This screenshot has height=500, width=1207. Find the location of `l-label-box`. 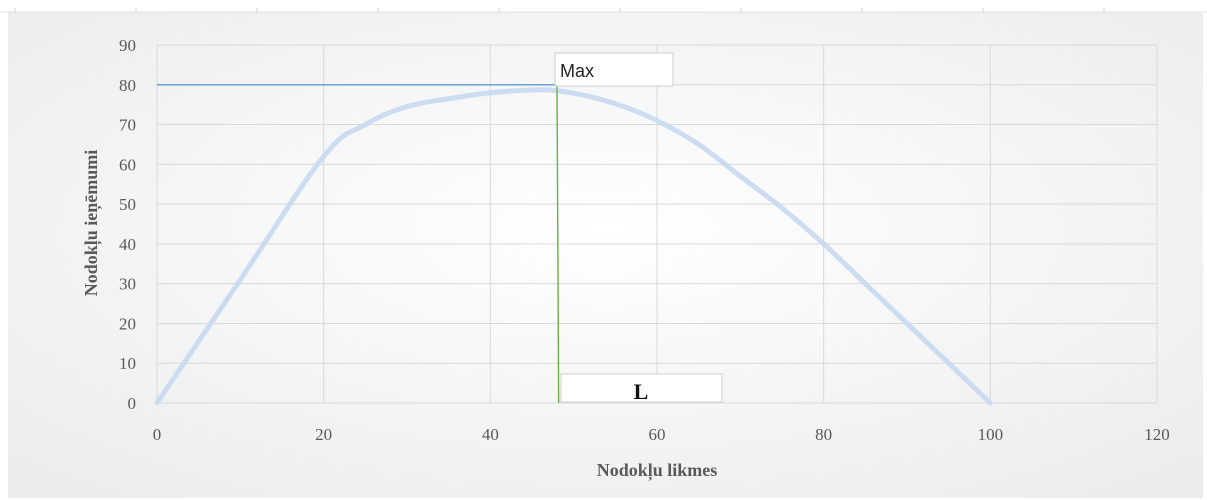

l-label-box is located at coordinates (641, 388).